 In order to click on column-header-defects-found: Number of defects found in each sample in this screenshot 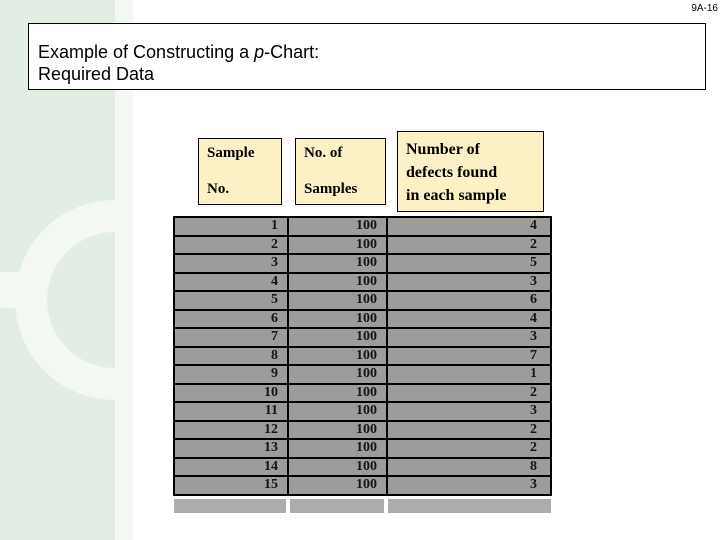, I will do `click(470, 171)`.